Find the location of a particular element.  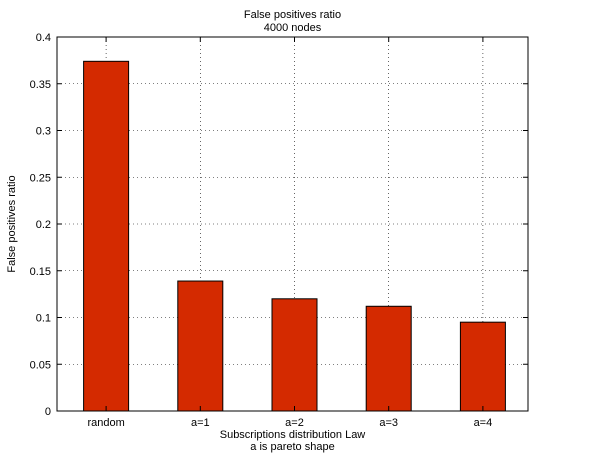

x-tick-label: a=1 is located at coordinates (200, 423).